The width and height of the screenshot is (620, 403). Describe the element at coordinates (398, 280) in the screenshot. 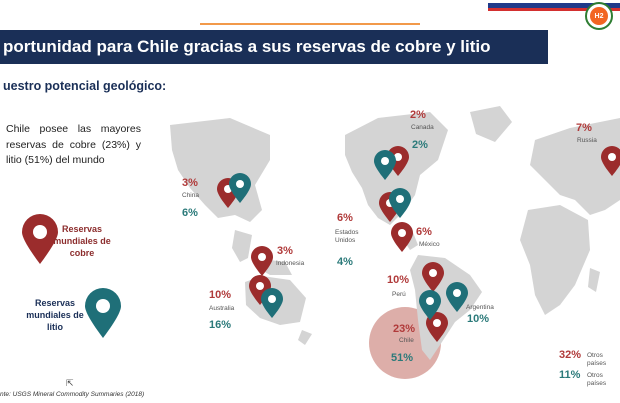

I see `peru-copper-pct: 10%` at that location.